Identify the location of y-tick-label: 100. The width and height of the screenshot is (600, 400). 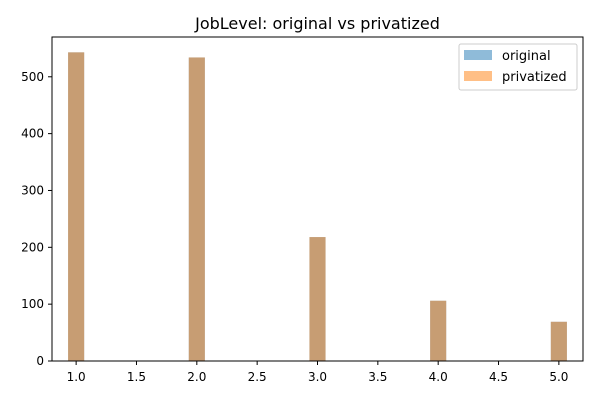
(32, 304).